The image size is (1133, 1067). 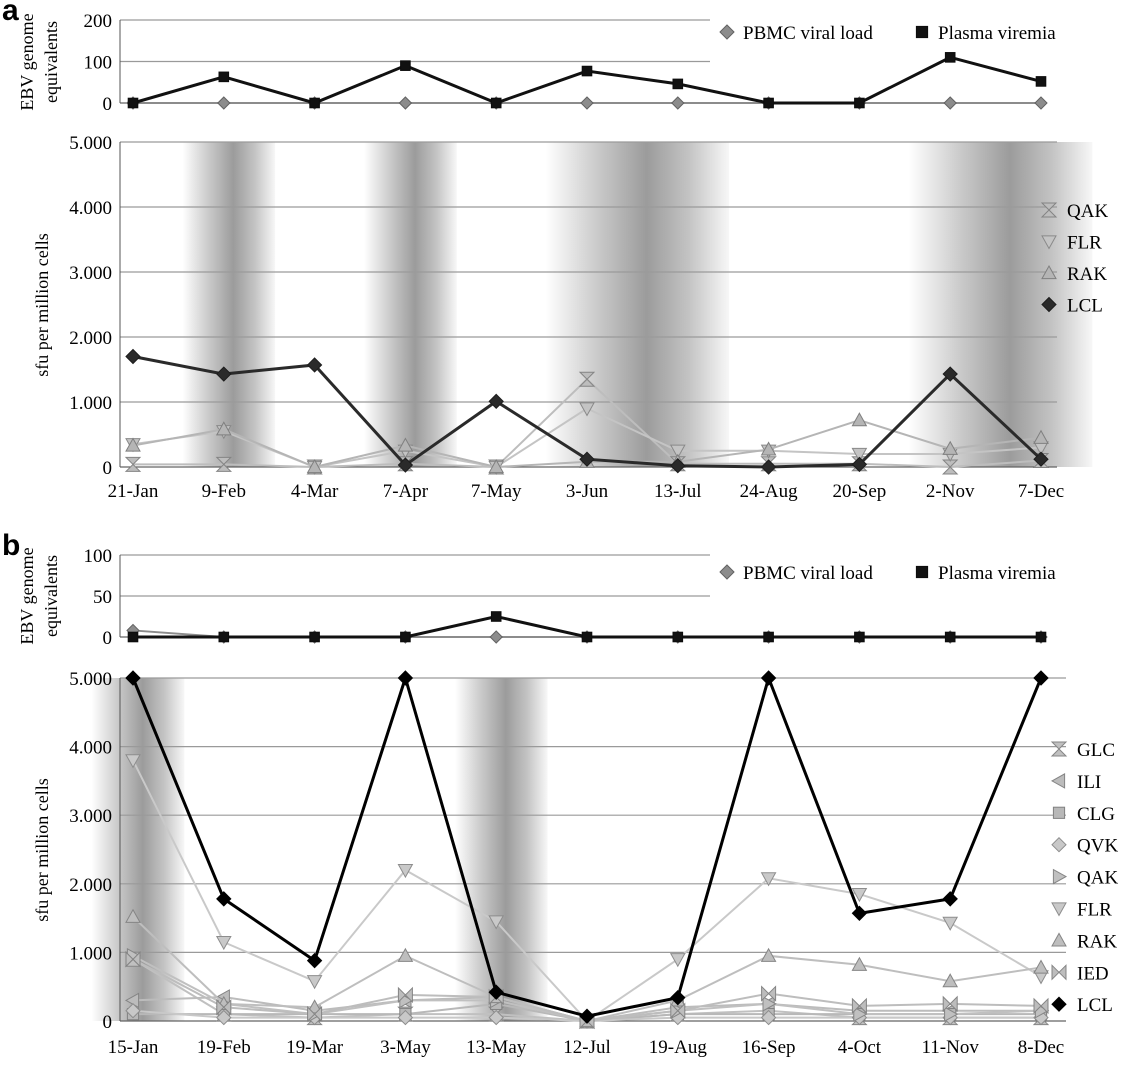 I want to click on x-tick-label: 9-Feb, so click(x=224, y=491).